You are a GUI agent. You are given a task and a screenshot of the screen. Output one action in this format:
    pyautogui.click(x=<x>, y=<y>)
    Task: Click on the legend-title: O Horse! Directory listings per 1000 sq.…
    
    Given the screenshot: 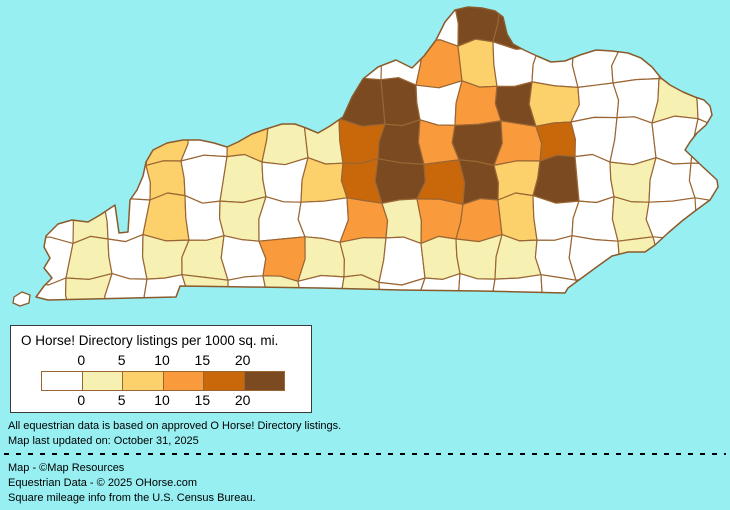 What is the action you would take?
    pyautogui.click(x=150, y=340)
    